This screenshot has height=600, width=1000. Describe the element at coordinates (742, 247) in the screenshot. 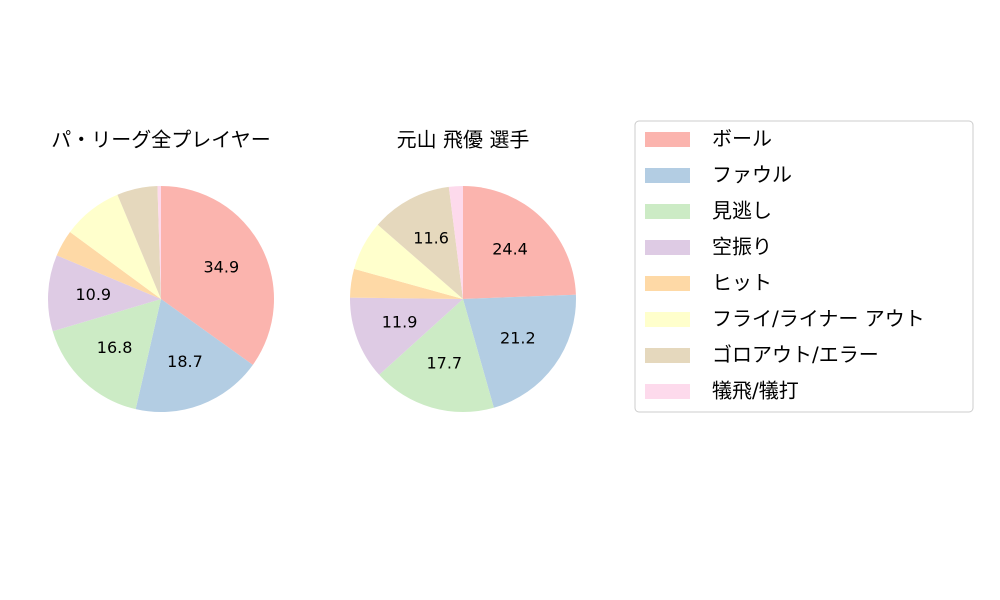

I see `legend-label: 空振り` at that location.